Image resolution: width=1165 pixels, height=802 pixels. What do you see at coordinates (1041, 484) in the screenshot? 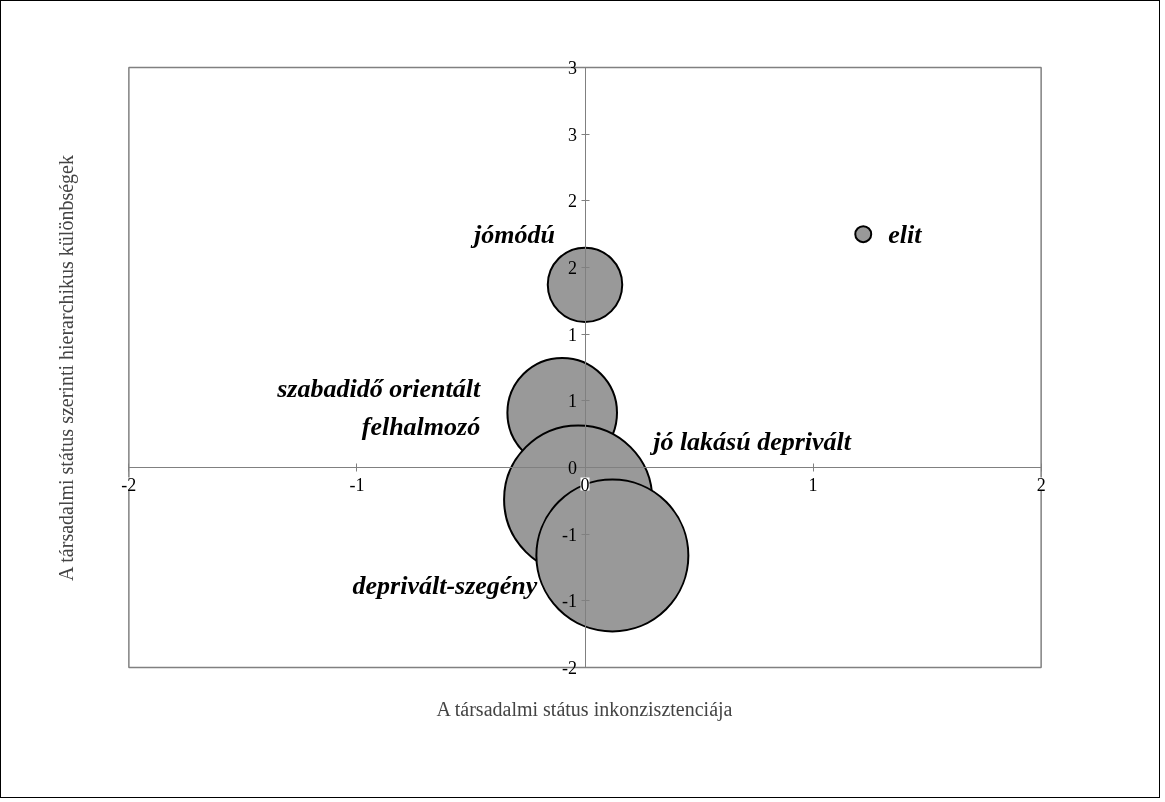
I see `x-tick-label: 2` at bounding box center [1041, 484].